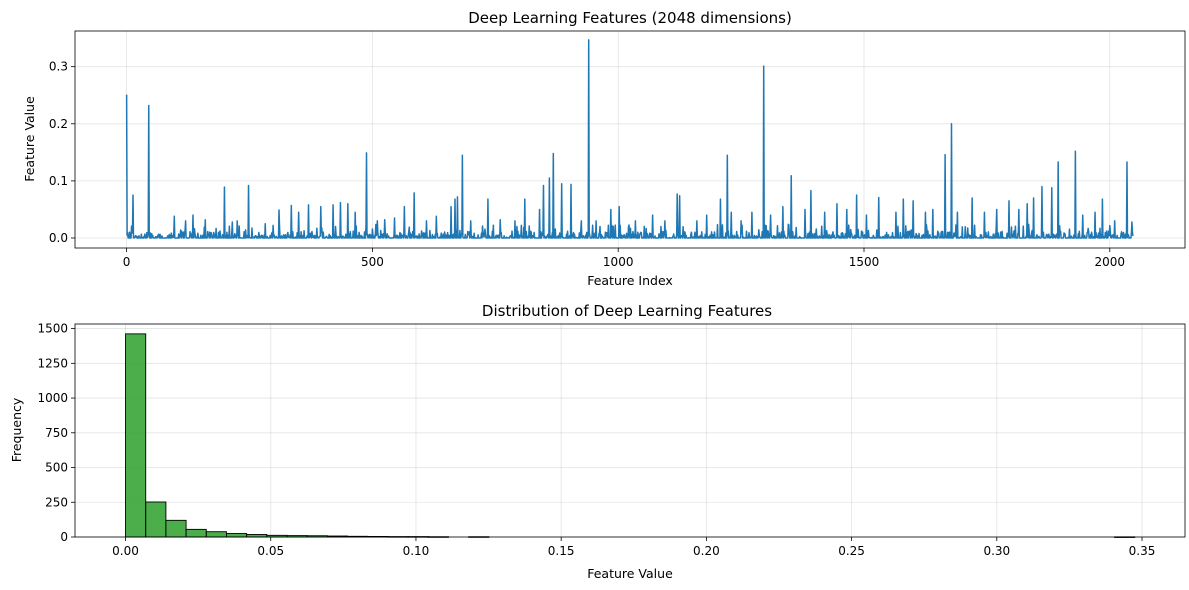 This screenshot has width=1189, height=590. What do you see at coordinates (1142, 551) in the screenshot?
I see `x-tick-label: 0.35` at bounding box center [1142, 551].